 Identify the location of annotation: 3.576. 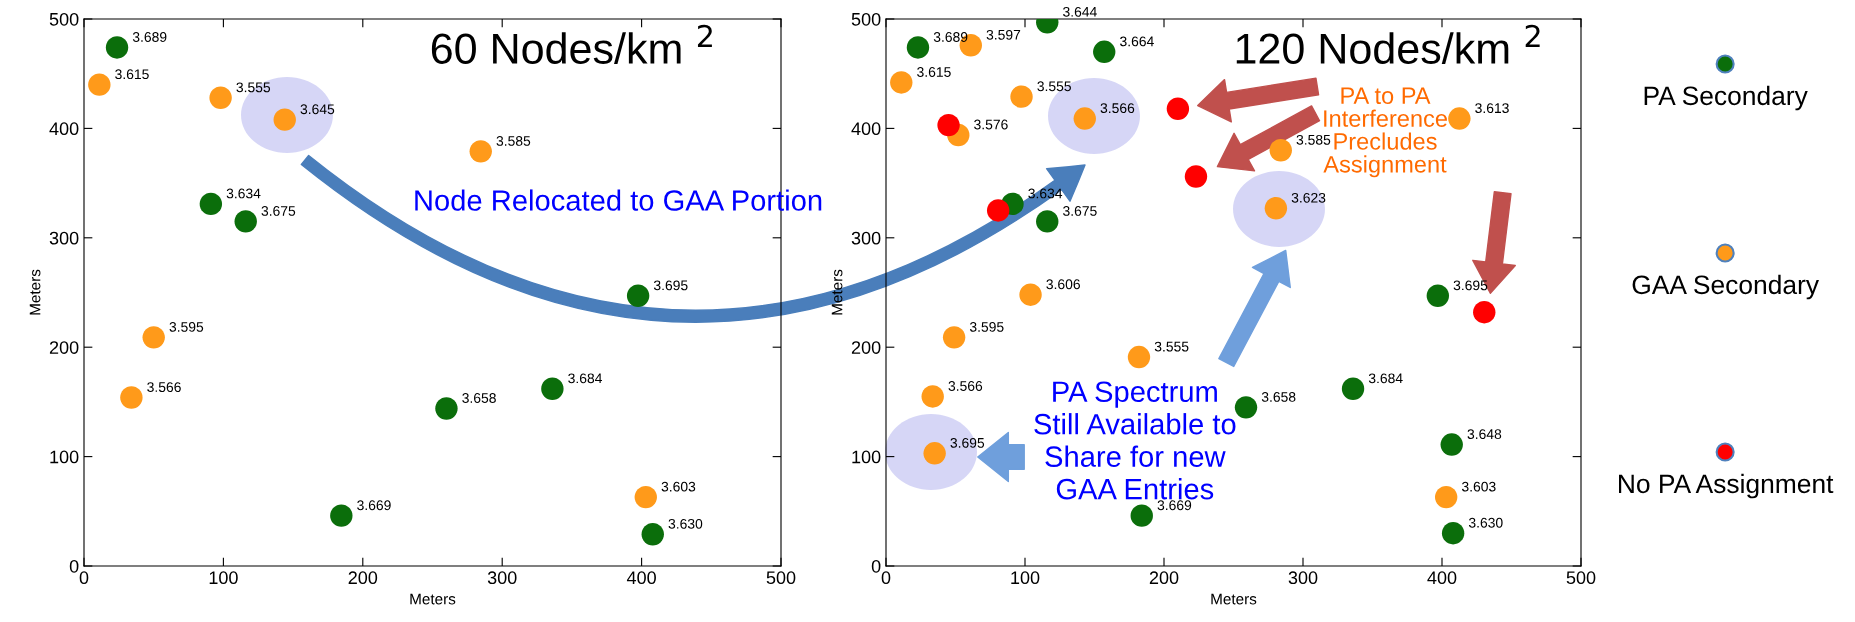
(991, 124).